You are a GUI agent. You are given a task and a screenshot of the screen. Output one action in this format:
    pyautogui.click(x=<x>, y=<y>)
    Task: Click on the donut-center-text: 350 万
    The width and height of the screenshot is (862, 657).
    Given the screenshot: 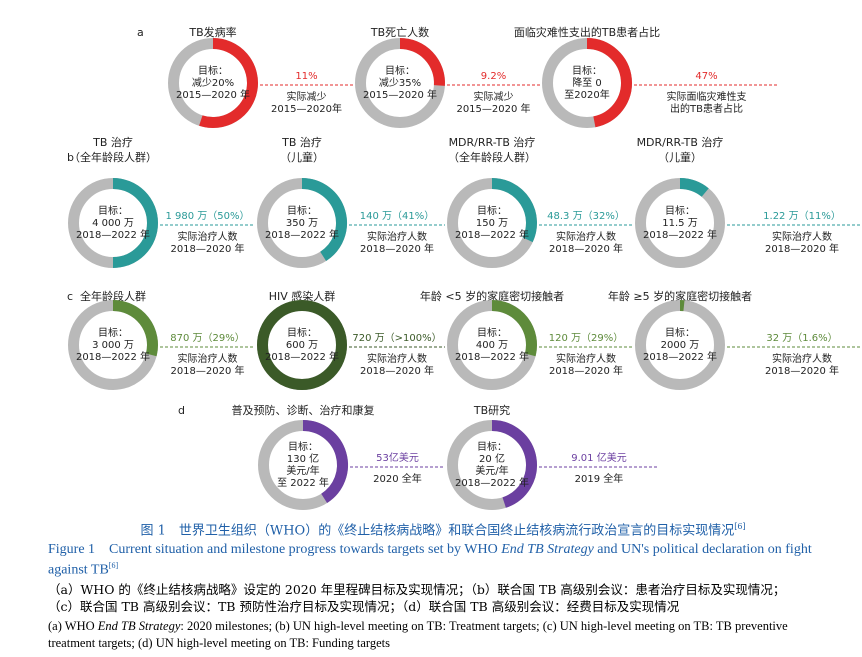 What is the action you would take?
    pyautogui.click(x=302, y=223)
    